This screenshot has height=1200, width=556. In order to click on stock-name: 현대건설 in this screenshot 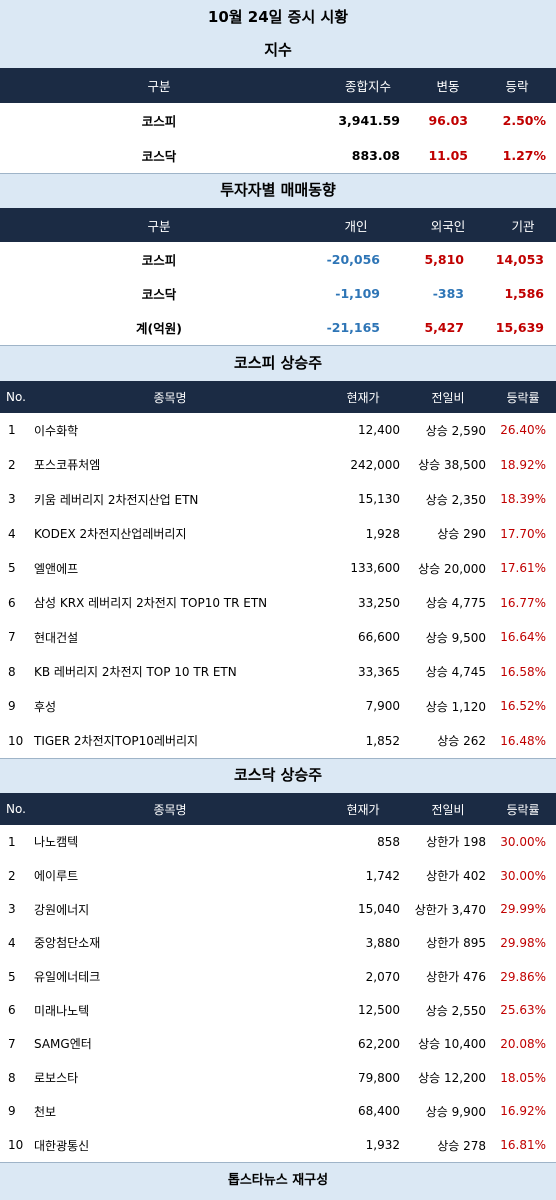, I will do `click(56, 637)`.